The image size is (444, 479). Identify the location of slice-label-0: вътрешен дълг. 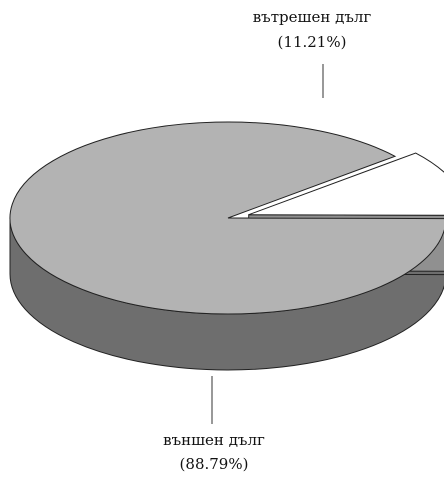
(312, 17).